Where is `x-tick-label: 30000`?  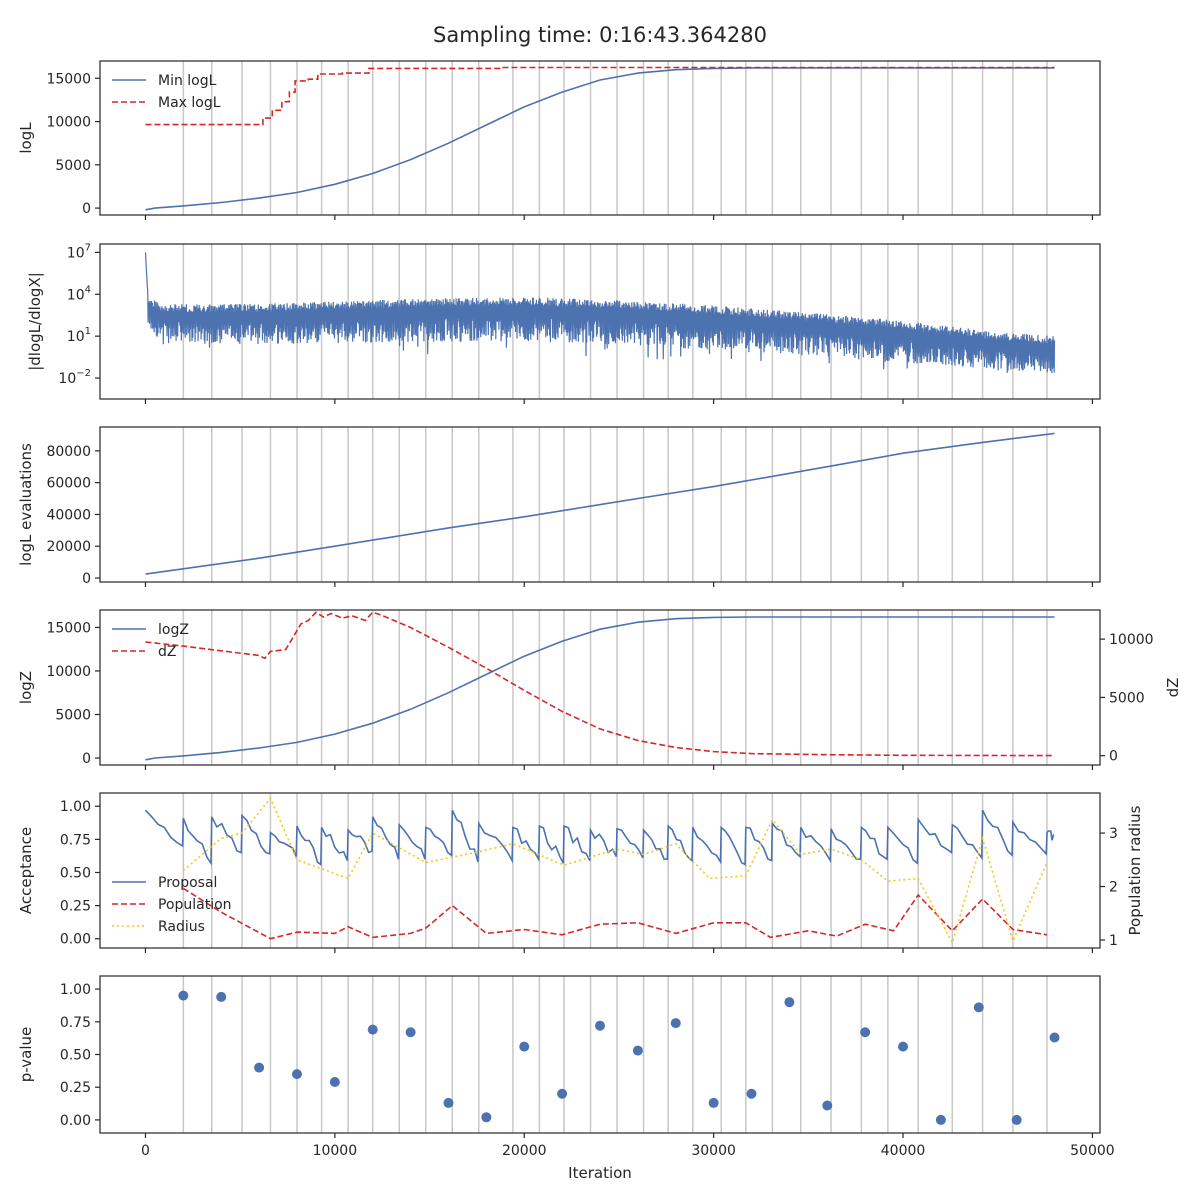
x-tick-label: 30000 is located at coordinates (713, 1151).